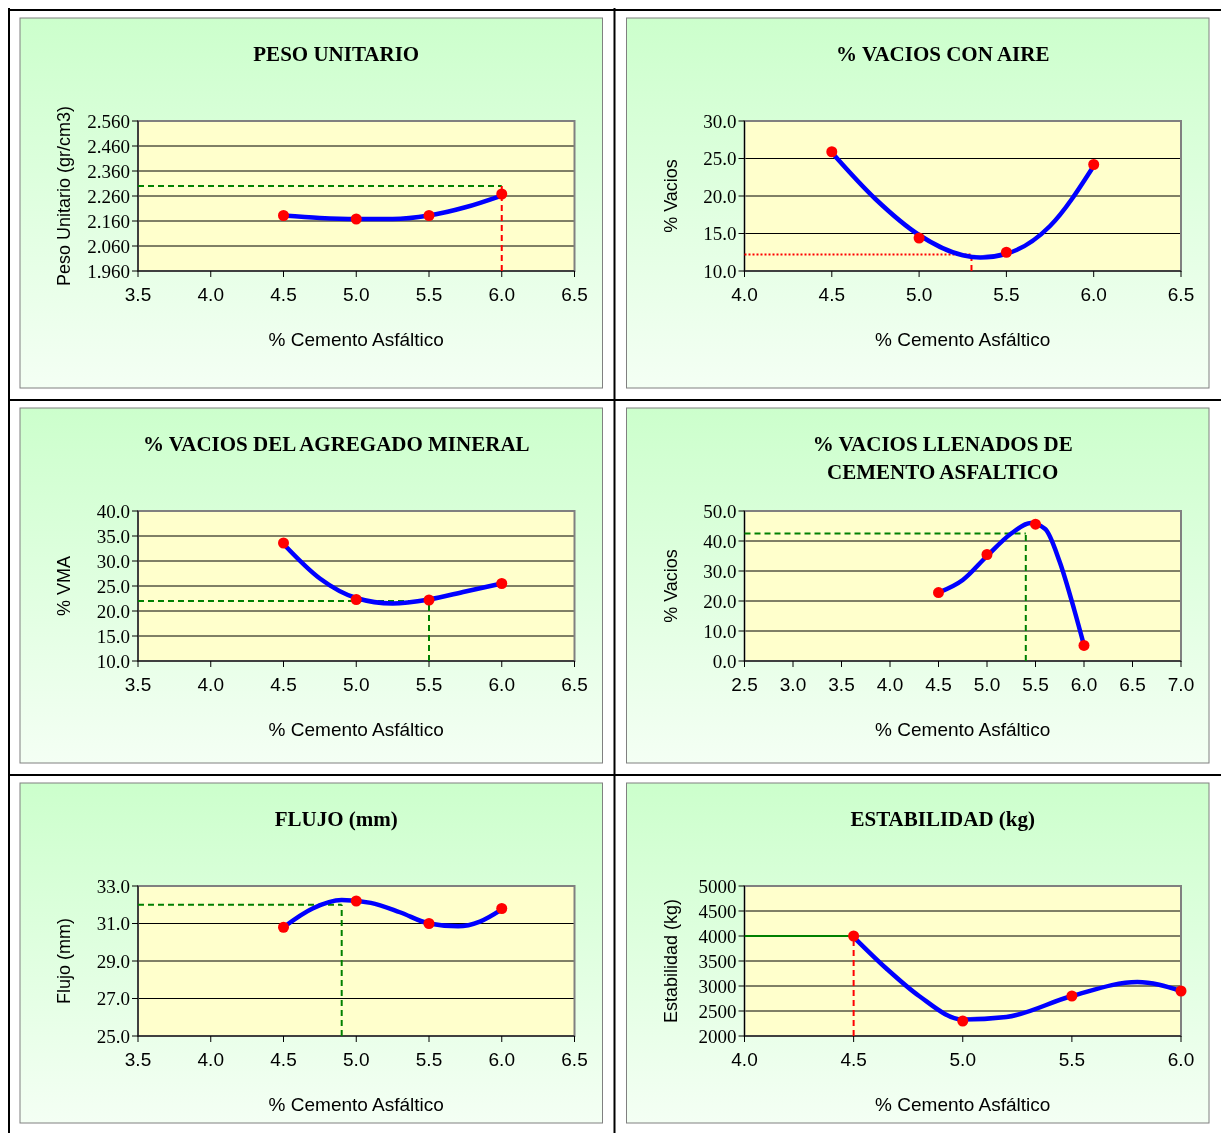 Image resolution: width=1229 pixels, height=1140 pixels. What do you see at coordinates (717, 1036) in the screenshot?
I see `y-tick-label: 2000` at bounding box center [717, 1036].